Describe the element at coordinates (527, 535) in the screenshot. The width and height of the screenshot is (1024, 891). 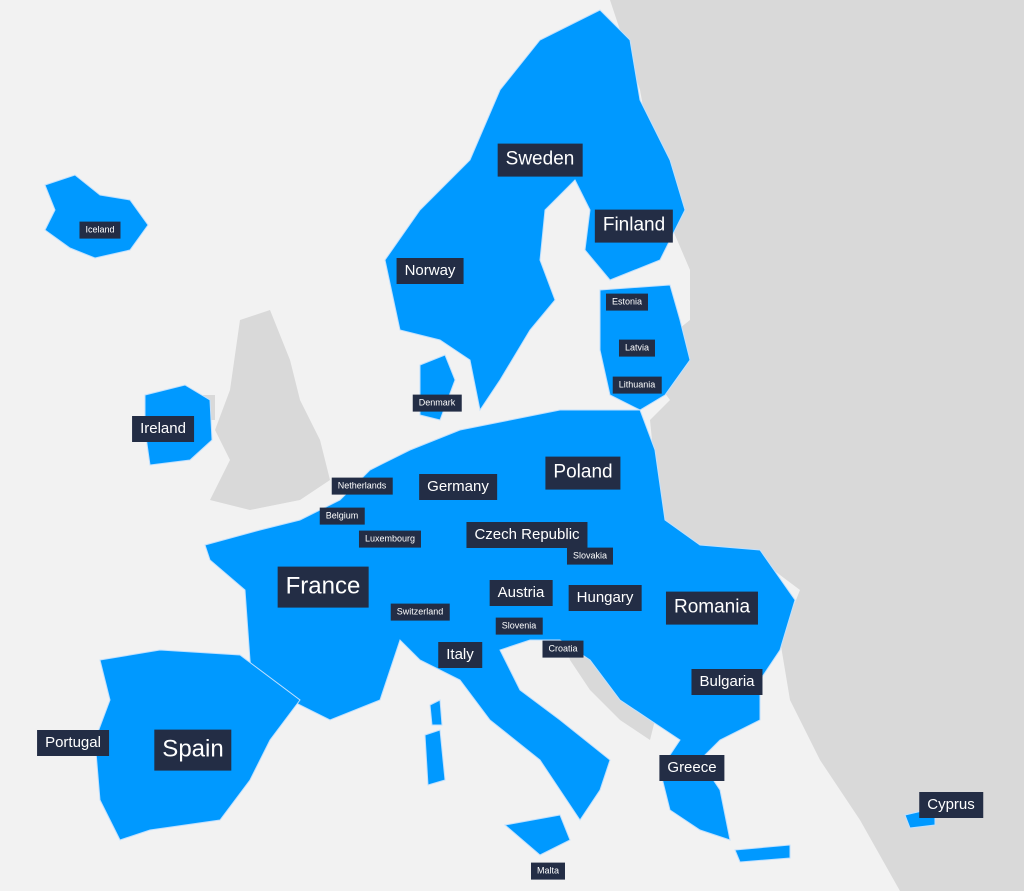
I see `country-label-czech: Czech Republic` at that location.